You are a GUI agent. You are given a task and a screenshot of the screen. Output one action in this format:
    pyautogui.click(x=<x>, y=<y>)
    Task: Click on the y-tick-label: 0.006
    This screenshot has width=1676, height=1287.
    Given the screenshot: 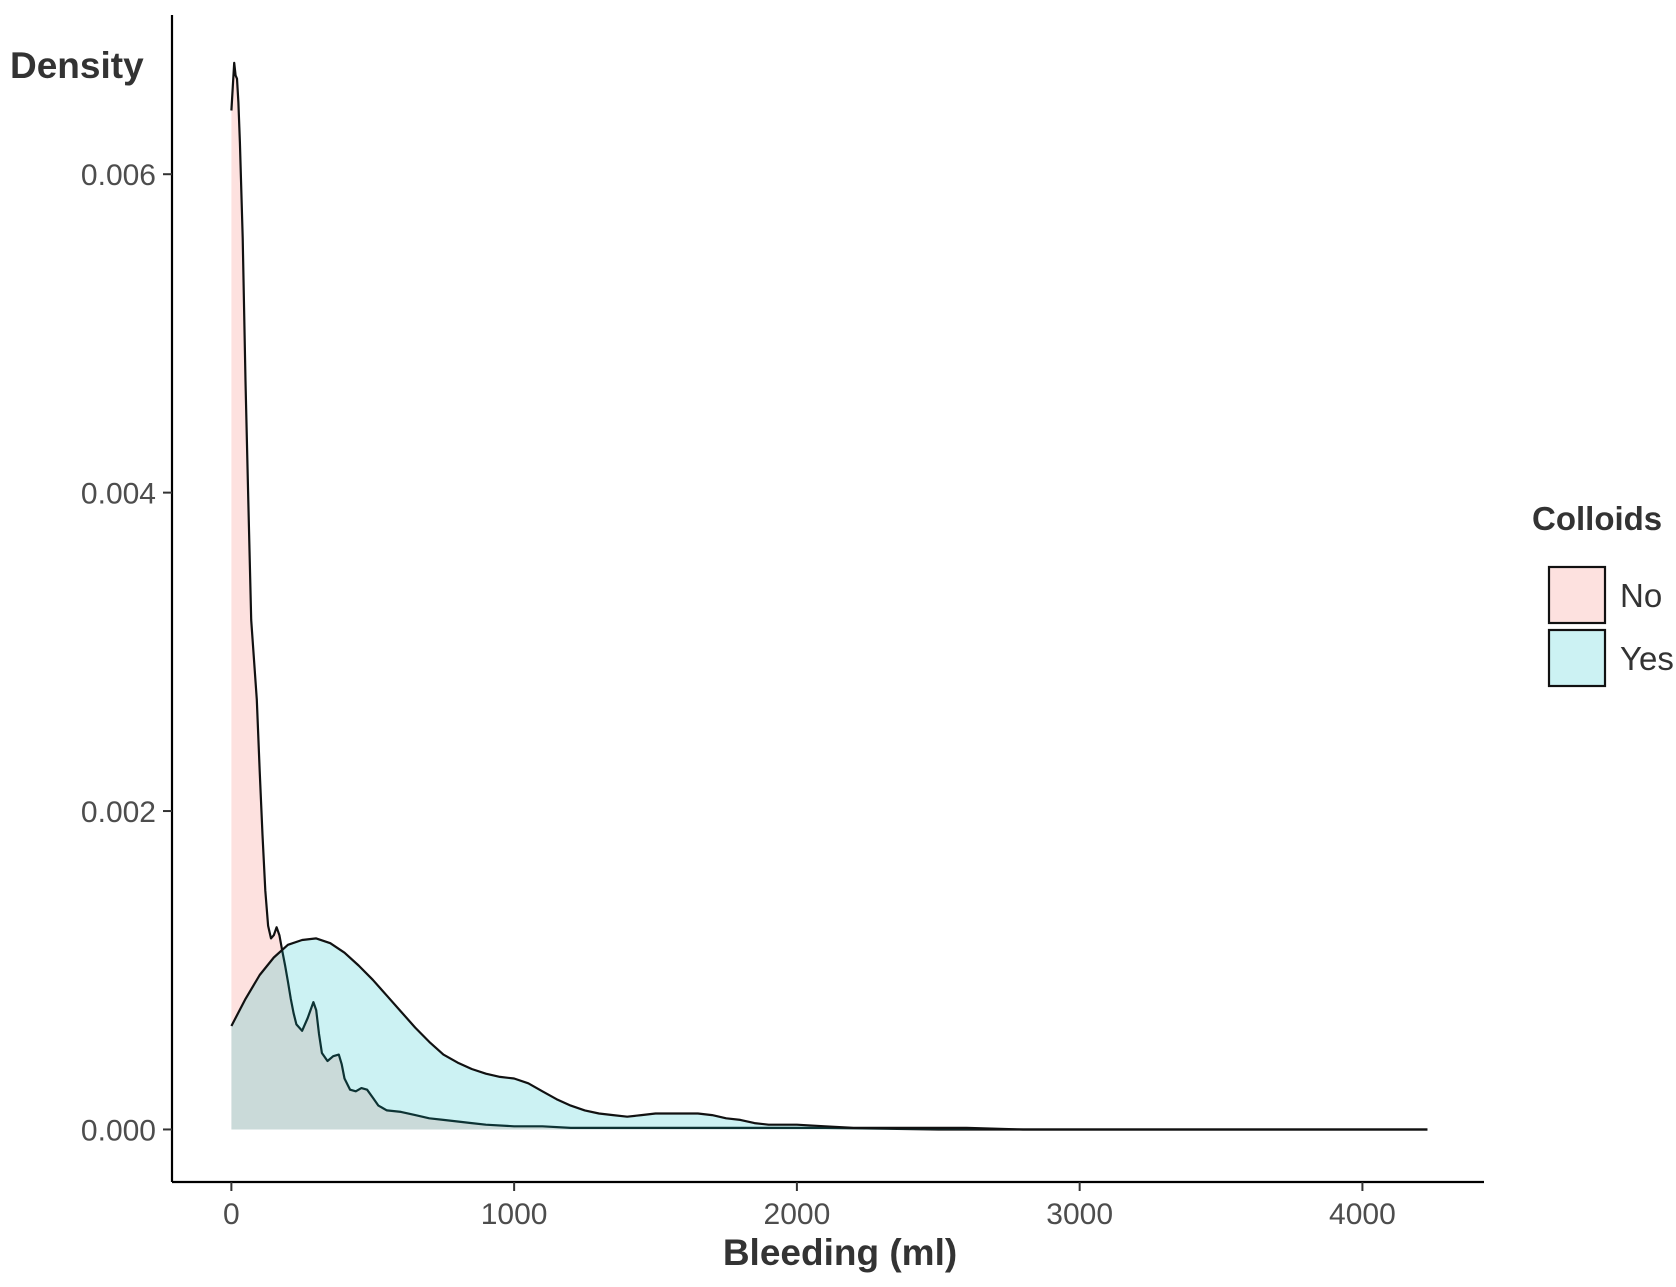 What is the action you would take?
    pyautogui.click(x=118, y=175)
    